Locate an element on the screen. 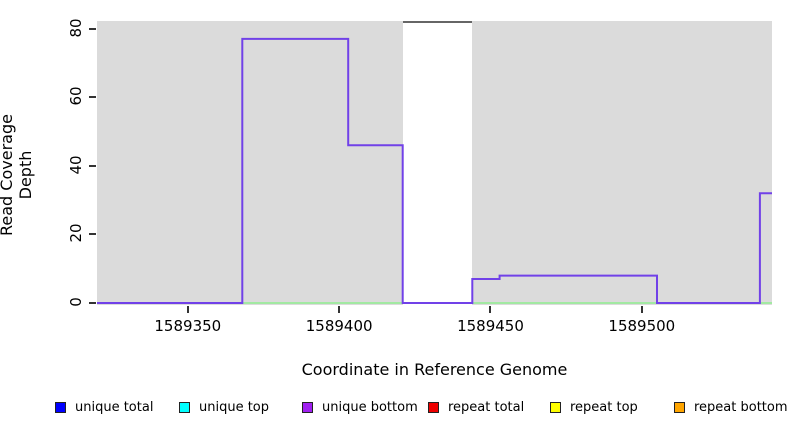 The image size is (792, 432). y-tick-label: 20 is located at coordinates (76, 233).